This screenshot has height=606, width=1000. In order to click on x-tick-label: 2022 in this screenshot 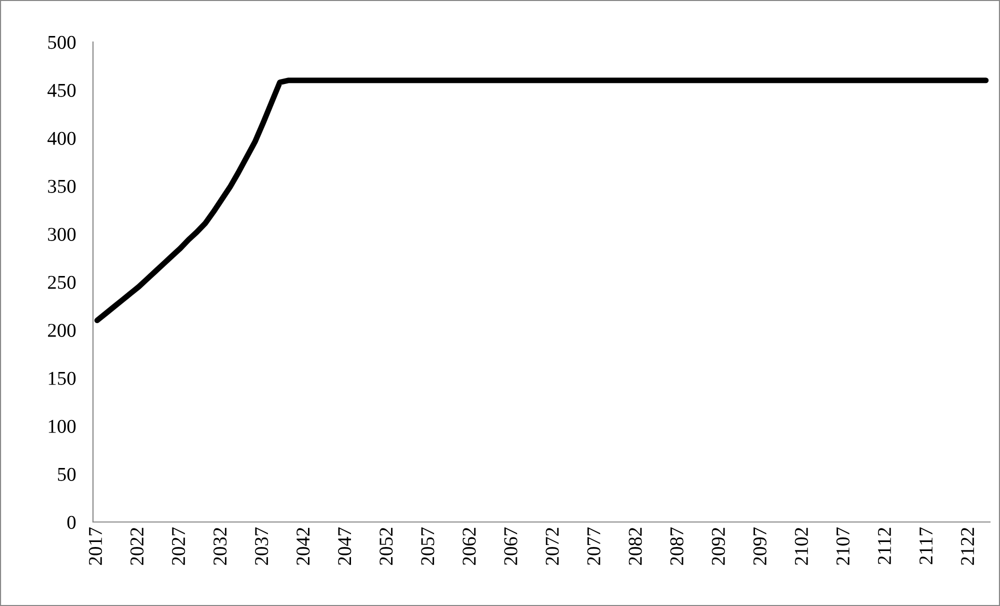, I will do `click(137, 546)`.